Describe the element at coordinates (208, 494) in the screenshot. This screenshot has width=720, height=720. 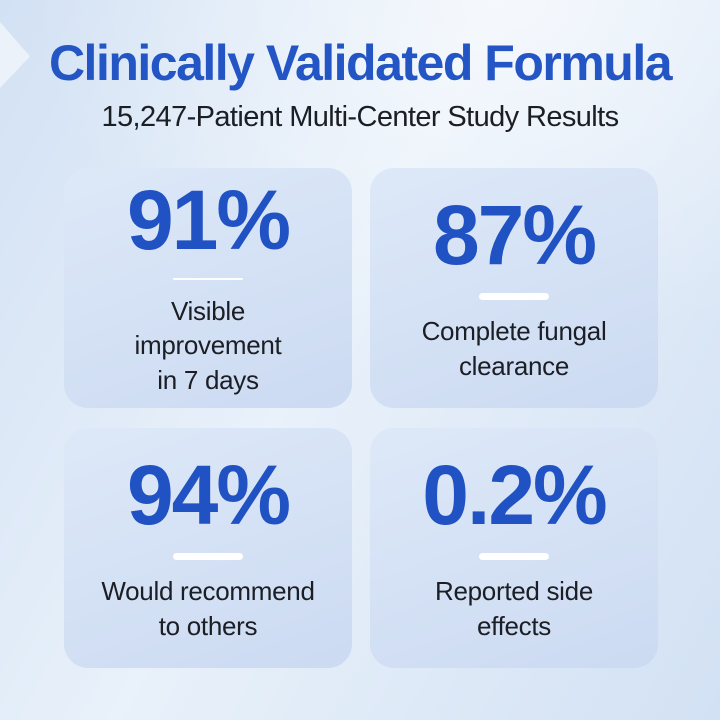
I see `stat-value: 94%` at that location.